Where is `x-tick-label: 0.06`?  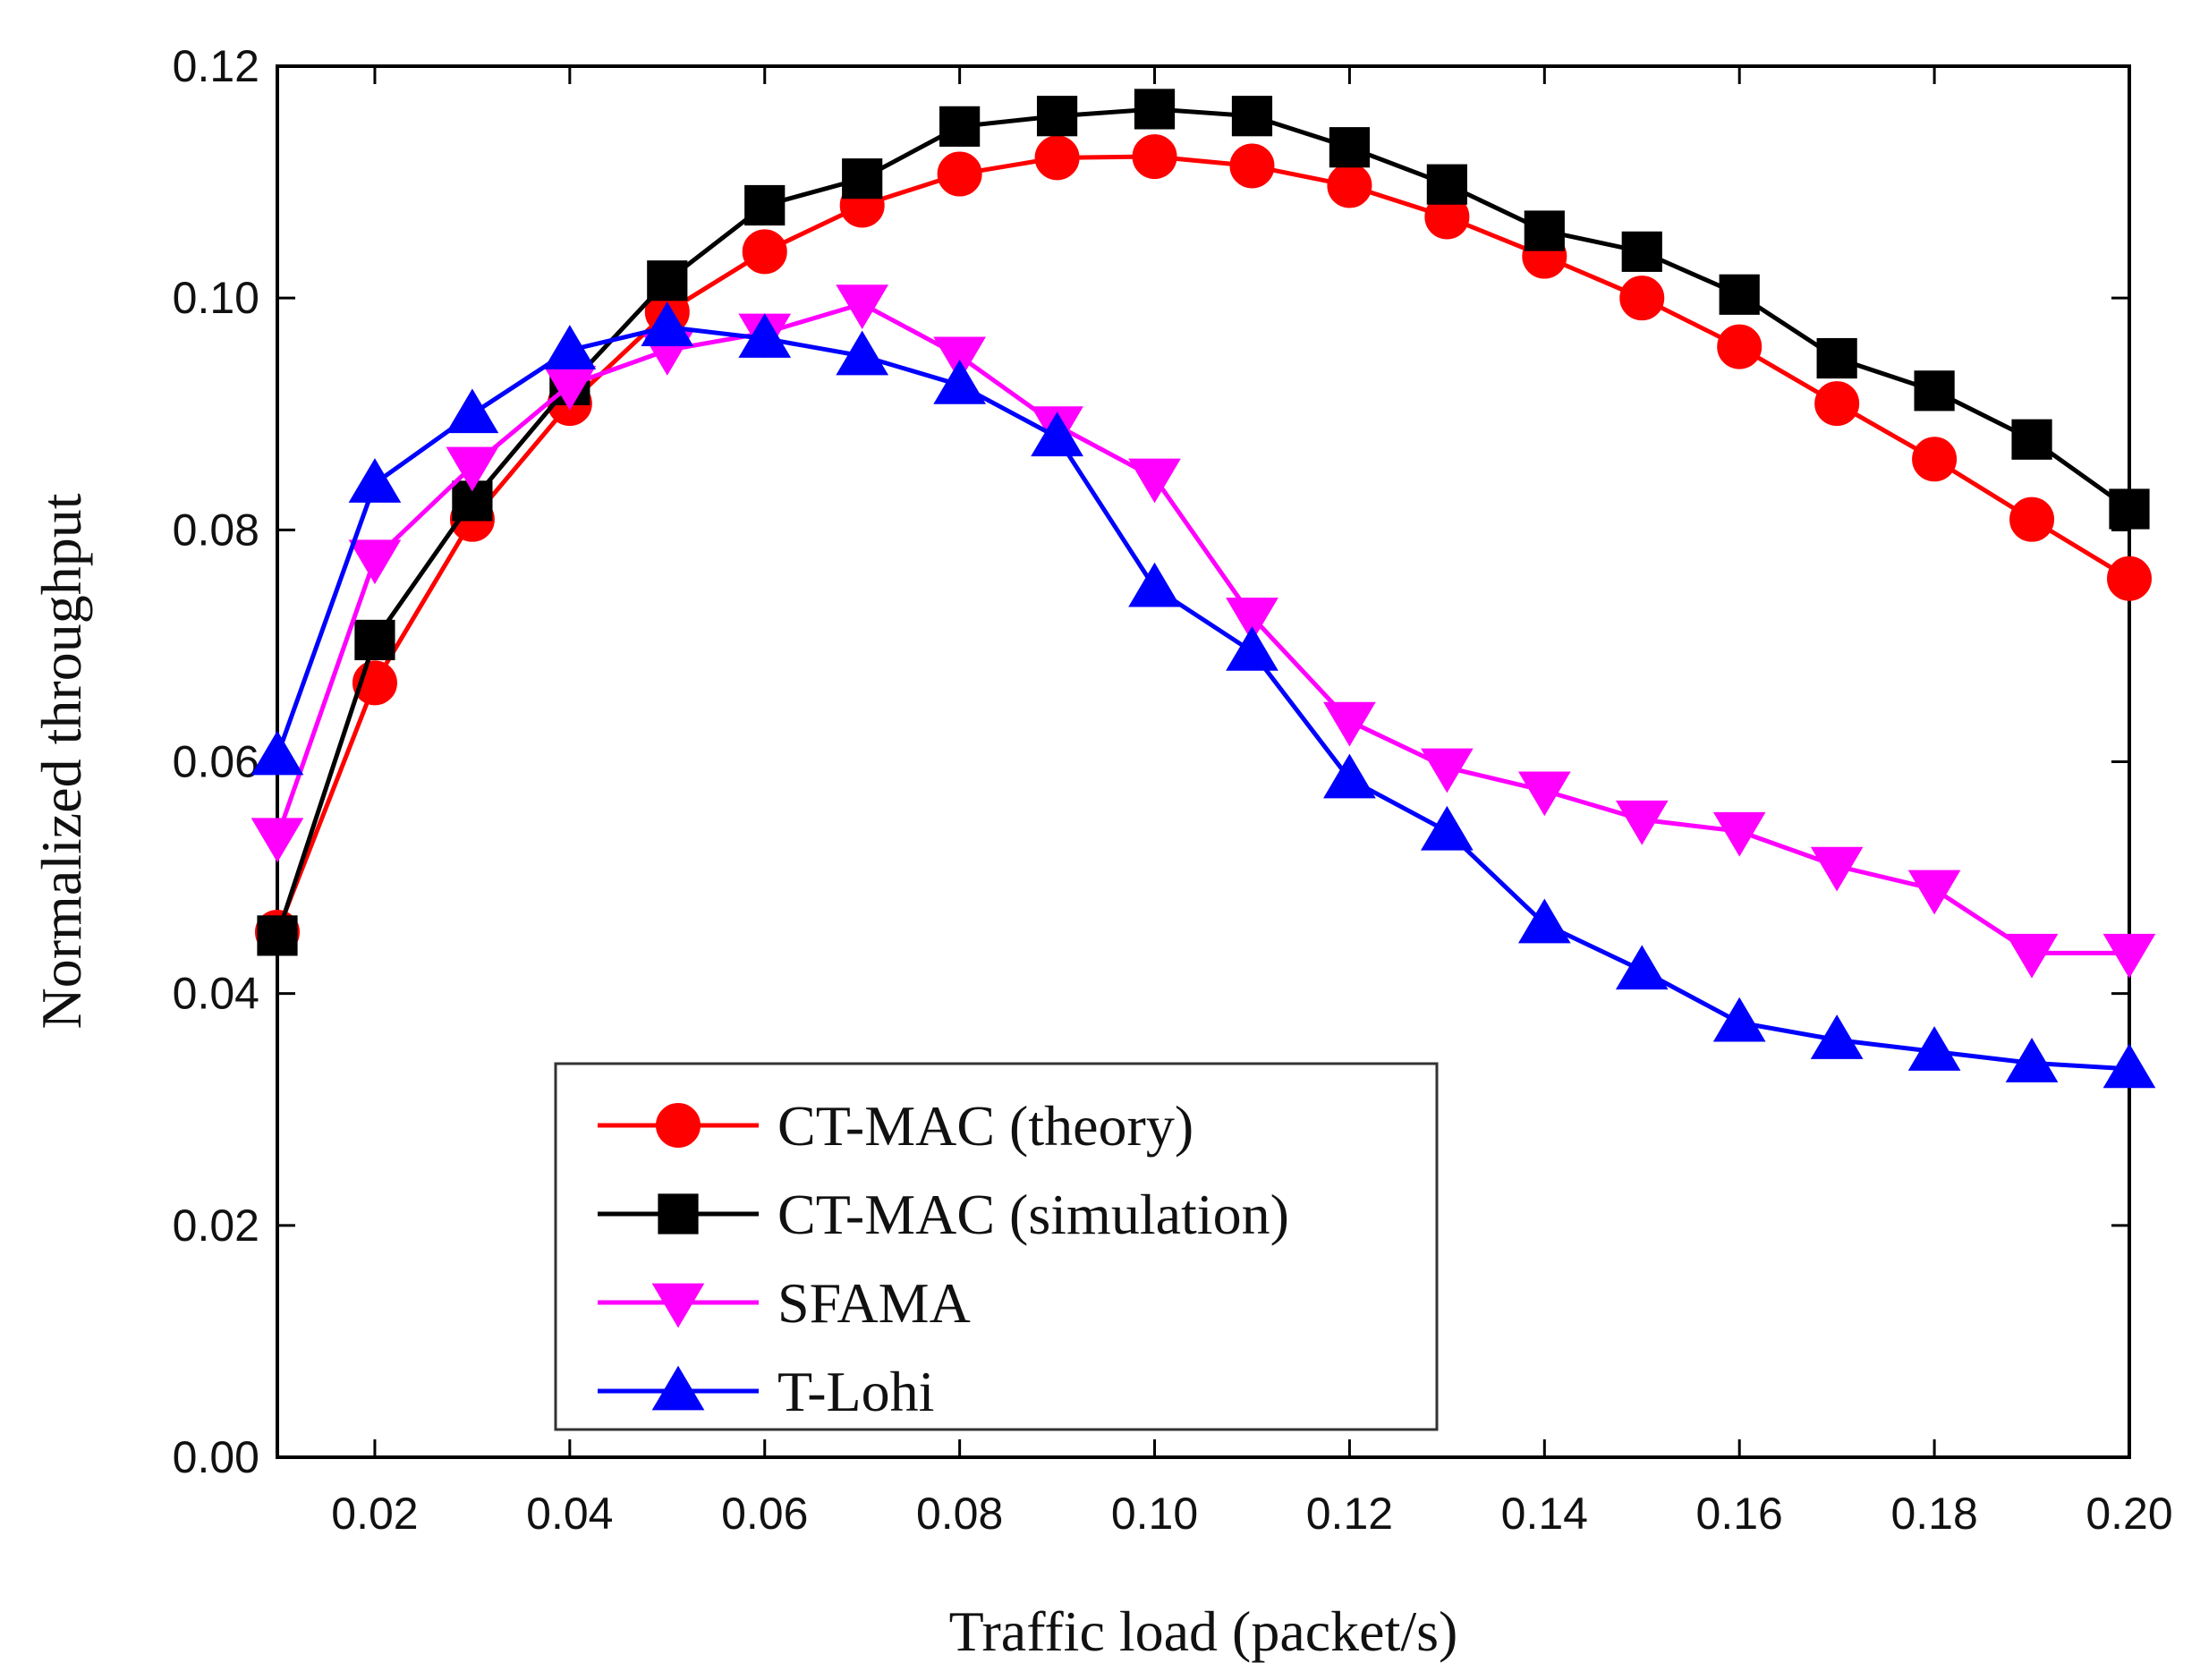
x-tick-label: 0.06 is located at coordinates (764, 1514).